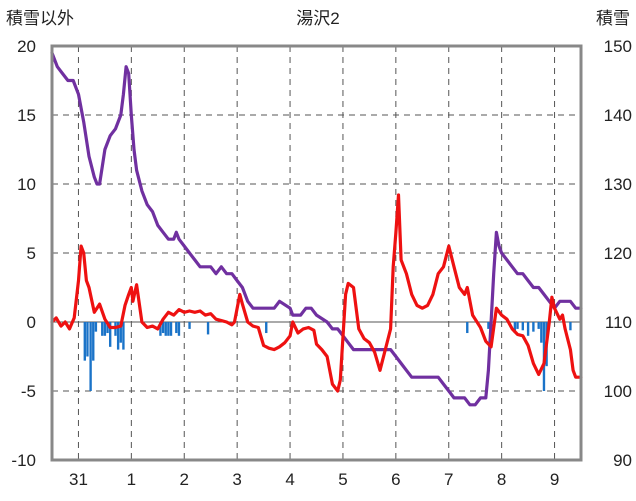  What do you see at coordinates (501, 479) in the screenshot?
I see `x-tick-label: 8` at bounding box center [501, 479].